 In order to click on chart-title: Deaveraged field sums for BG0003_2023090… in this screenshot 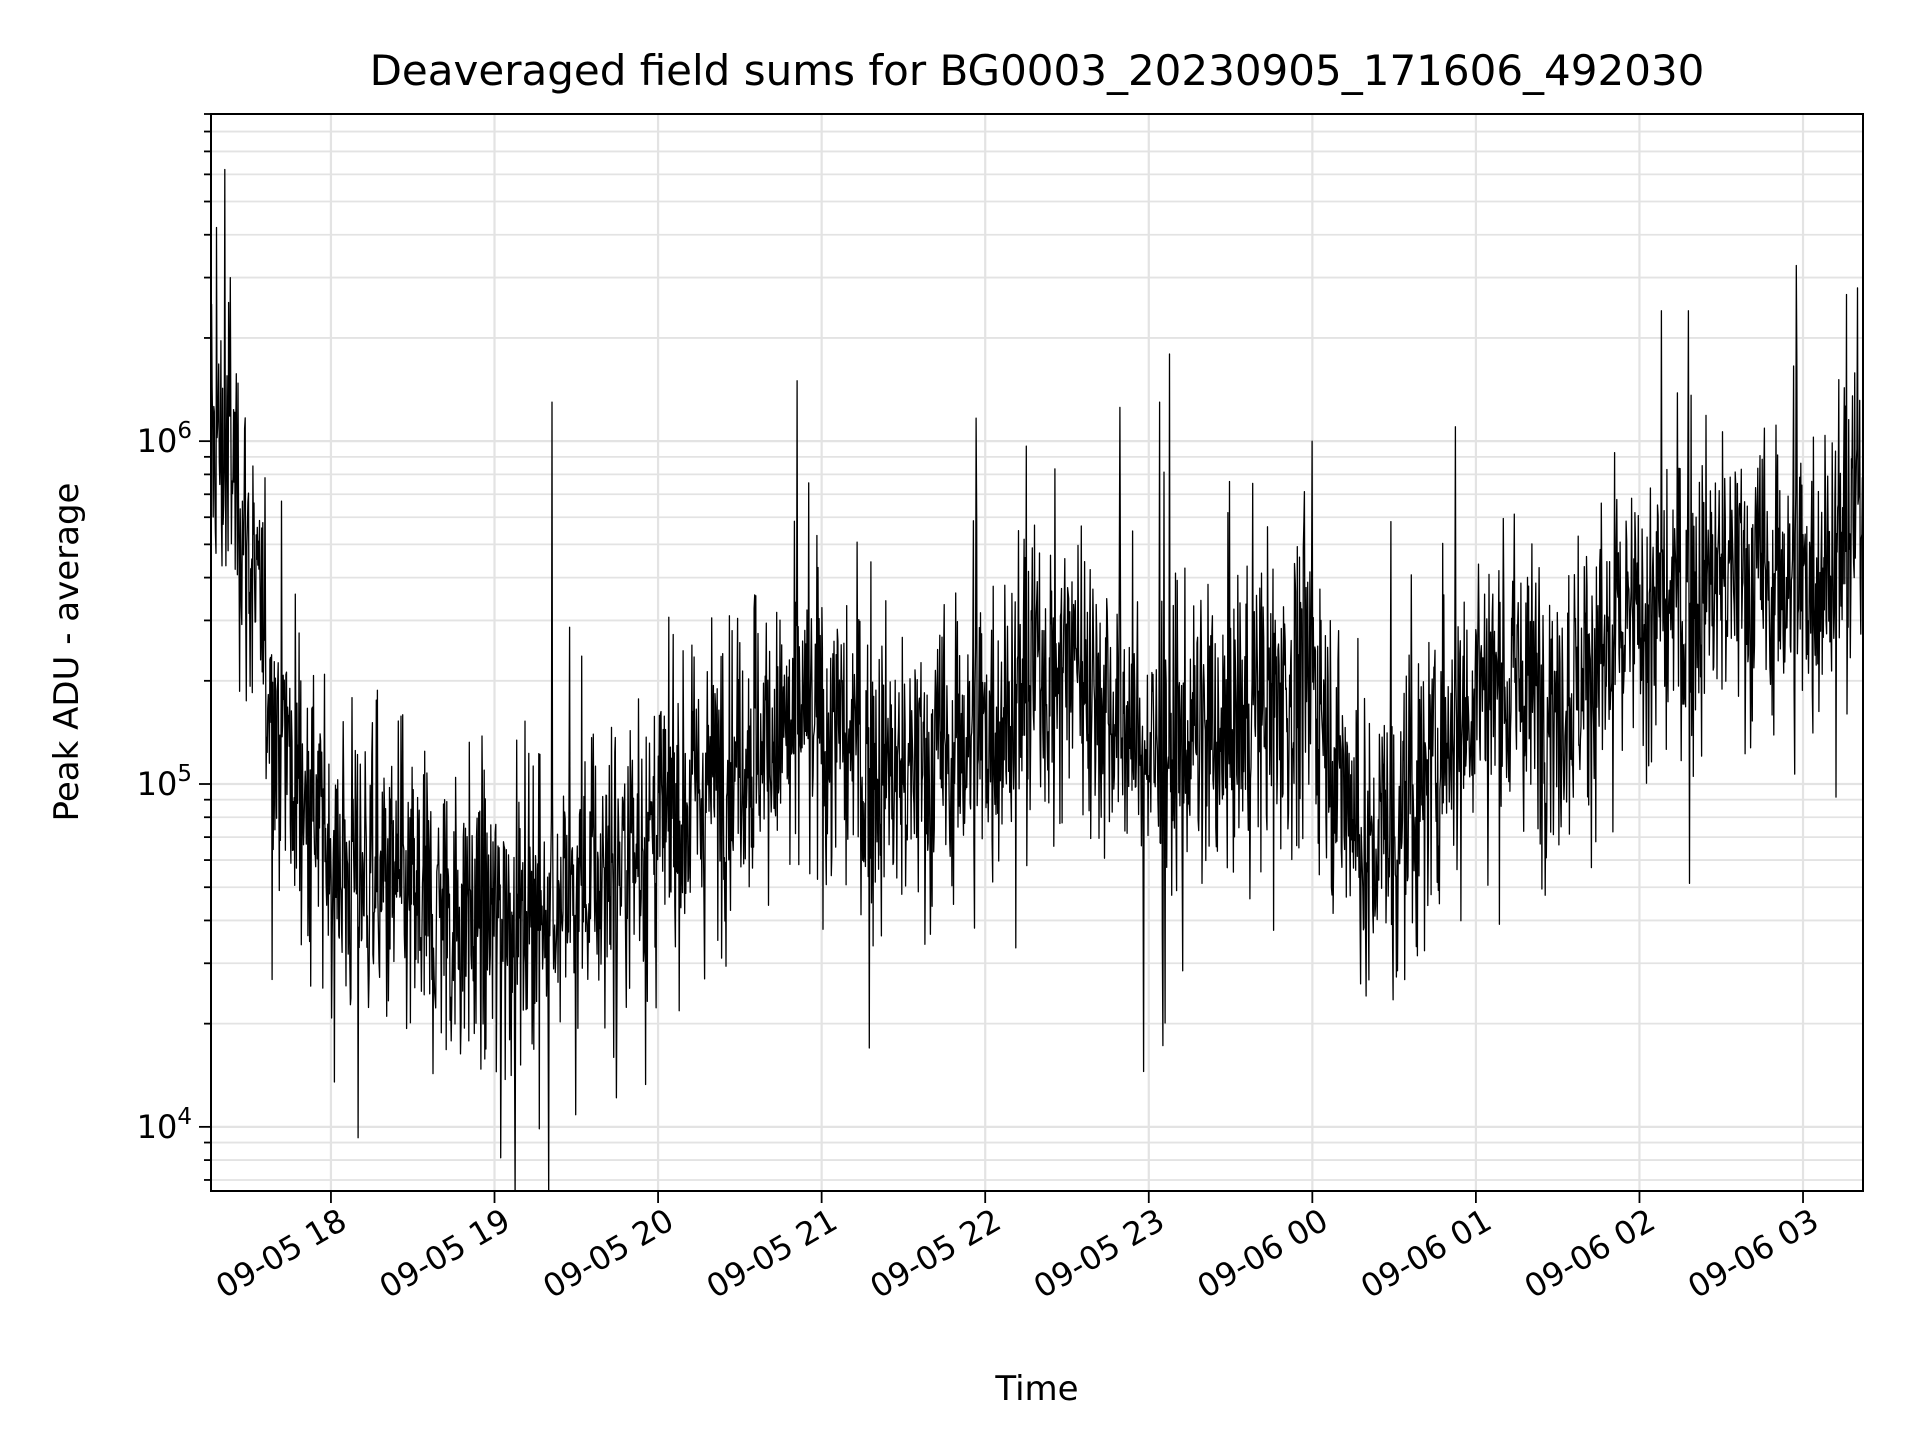, I will do `click(1037, 70)`.